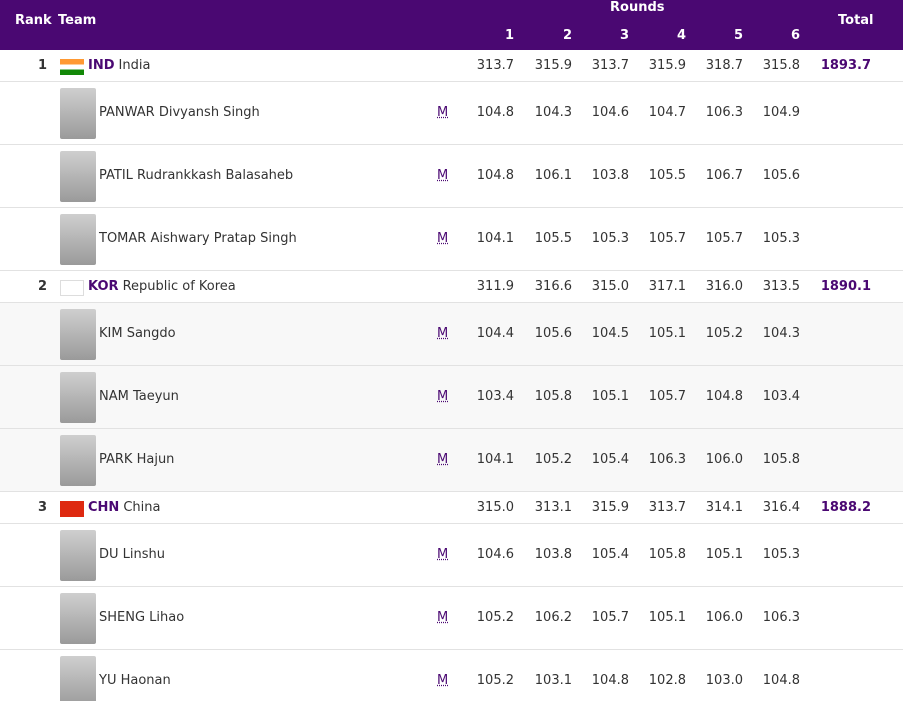 This screenshot has height=701, width=903. Describe the element at coordinates (610, 459) in the screenshot. I see `athlete-score: 105.4` at that location.